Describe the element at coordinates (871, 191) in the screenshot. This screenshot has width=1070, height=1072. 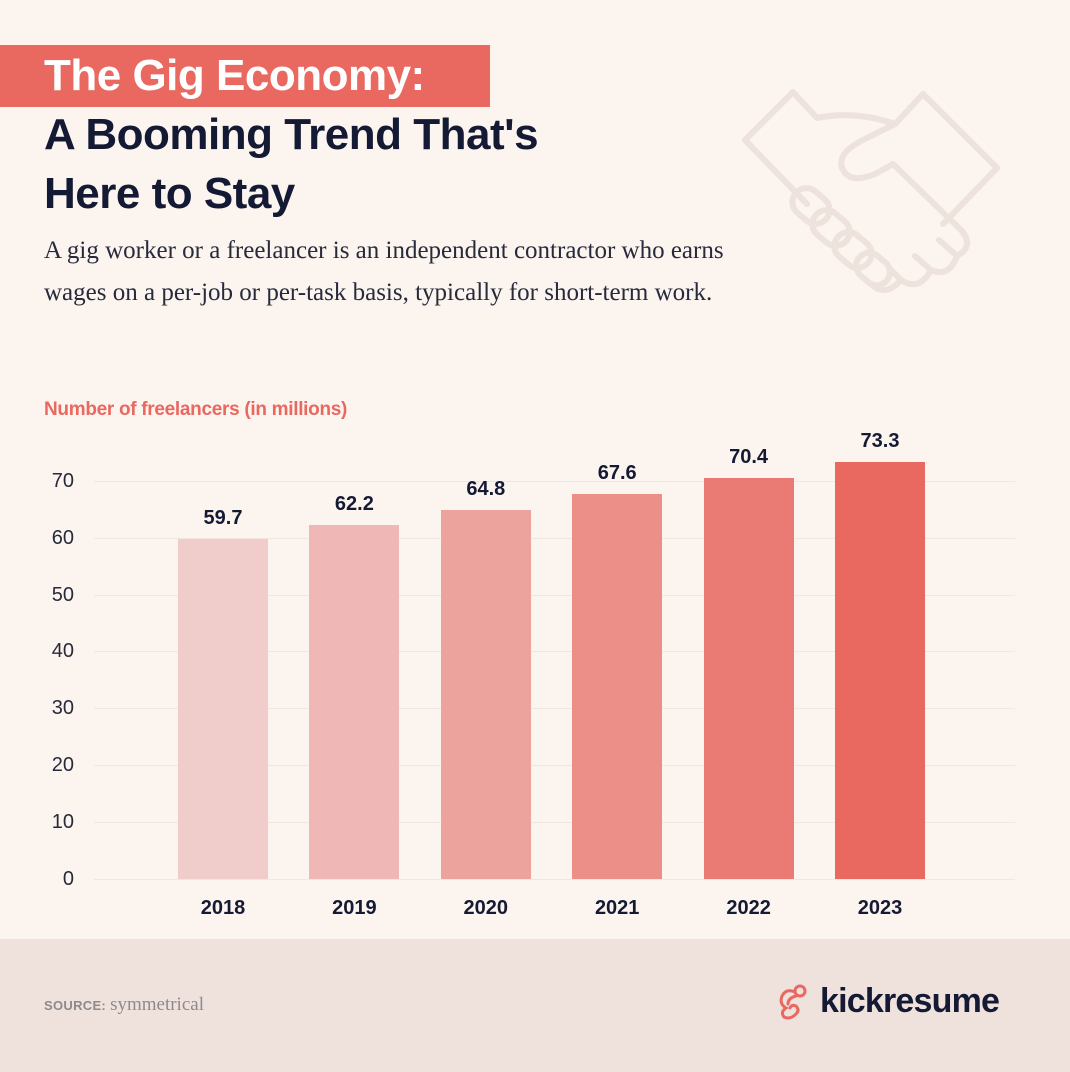
I see `handshake-icon` at that location.